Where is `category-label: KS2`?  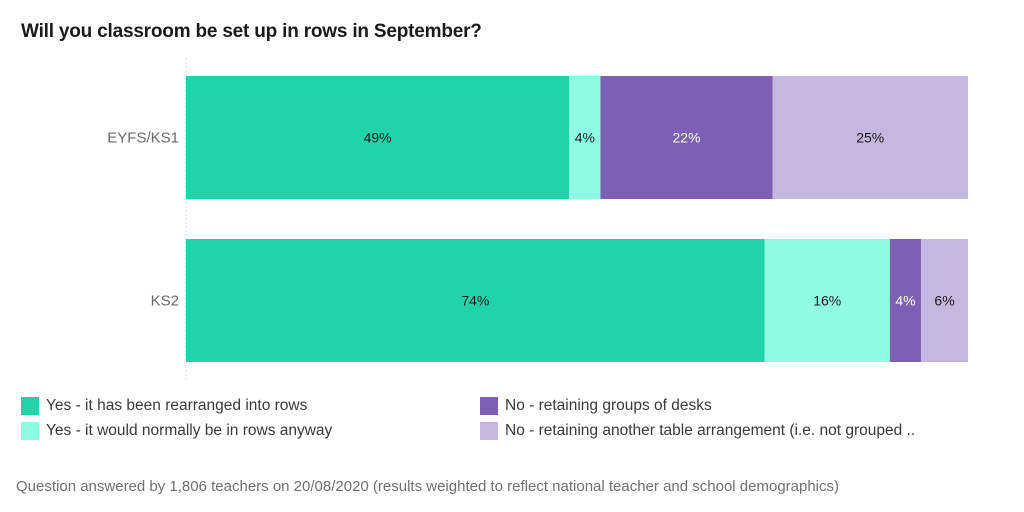
category-label: KS2 is located at coordinates (165, 301).